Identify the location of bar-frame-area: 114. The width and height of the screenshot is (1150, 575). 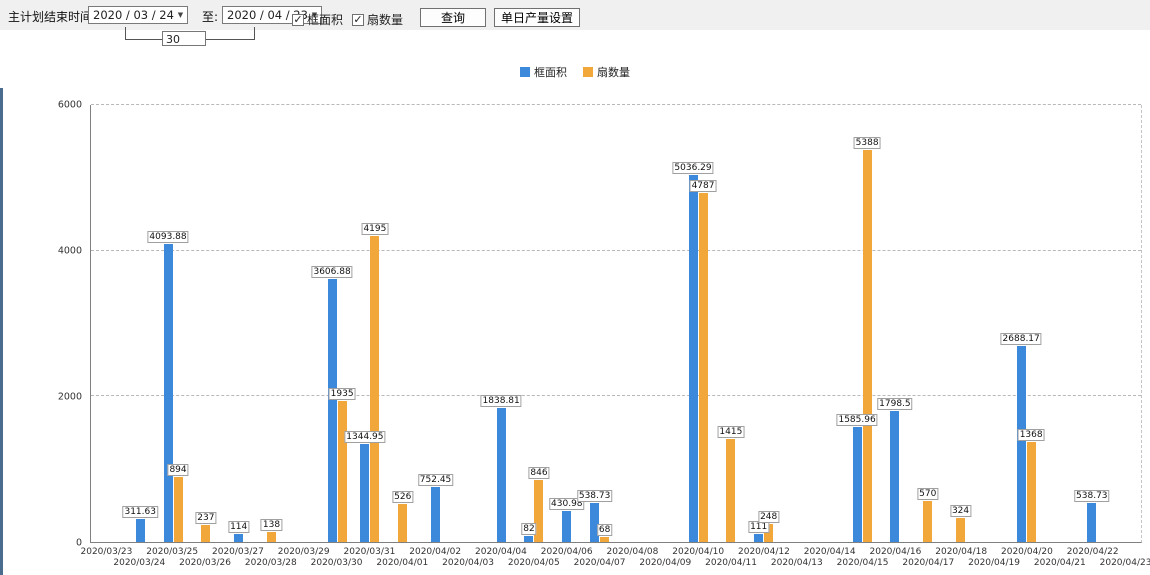
(239, 531).